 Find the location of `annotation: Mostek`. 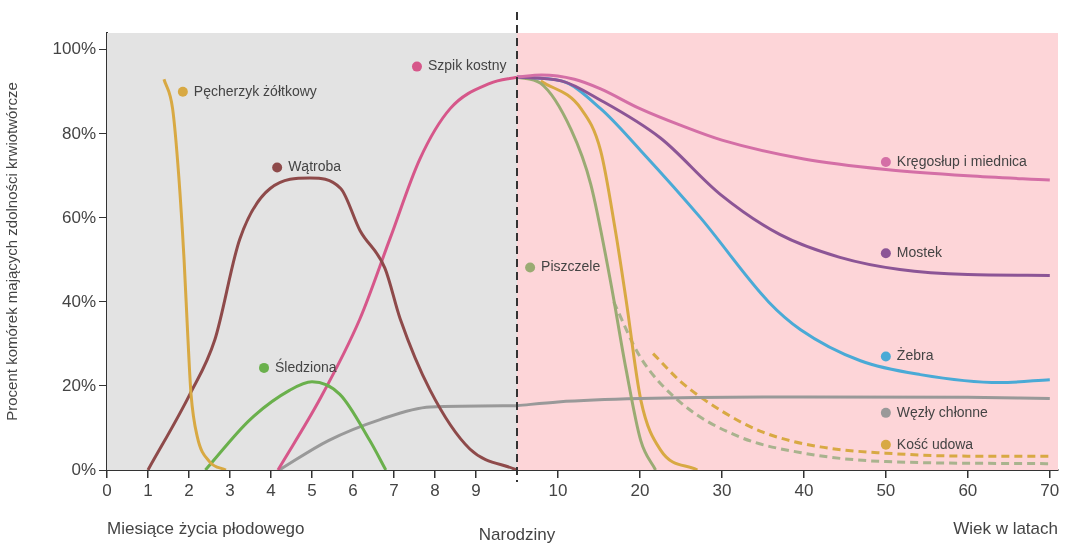

annotation: Mostek is located at coordinates (919, 252).